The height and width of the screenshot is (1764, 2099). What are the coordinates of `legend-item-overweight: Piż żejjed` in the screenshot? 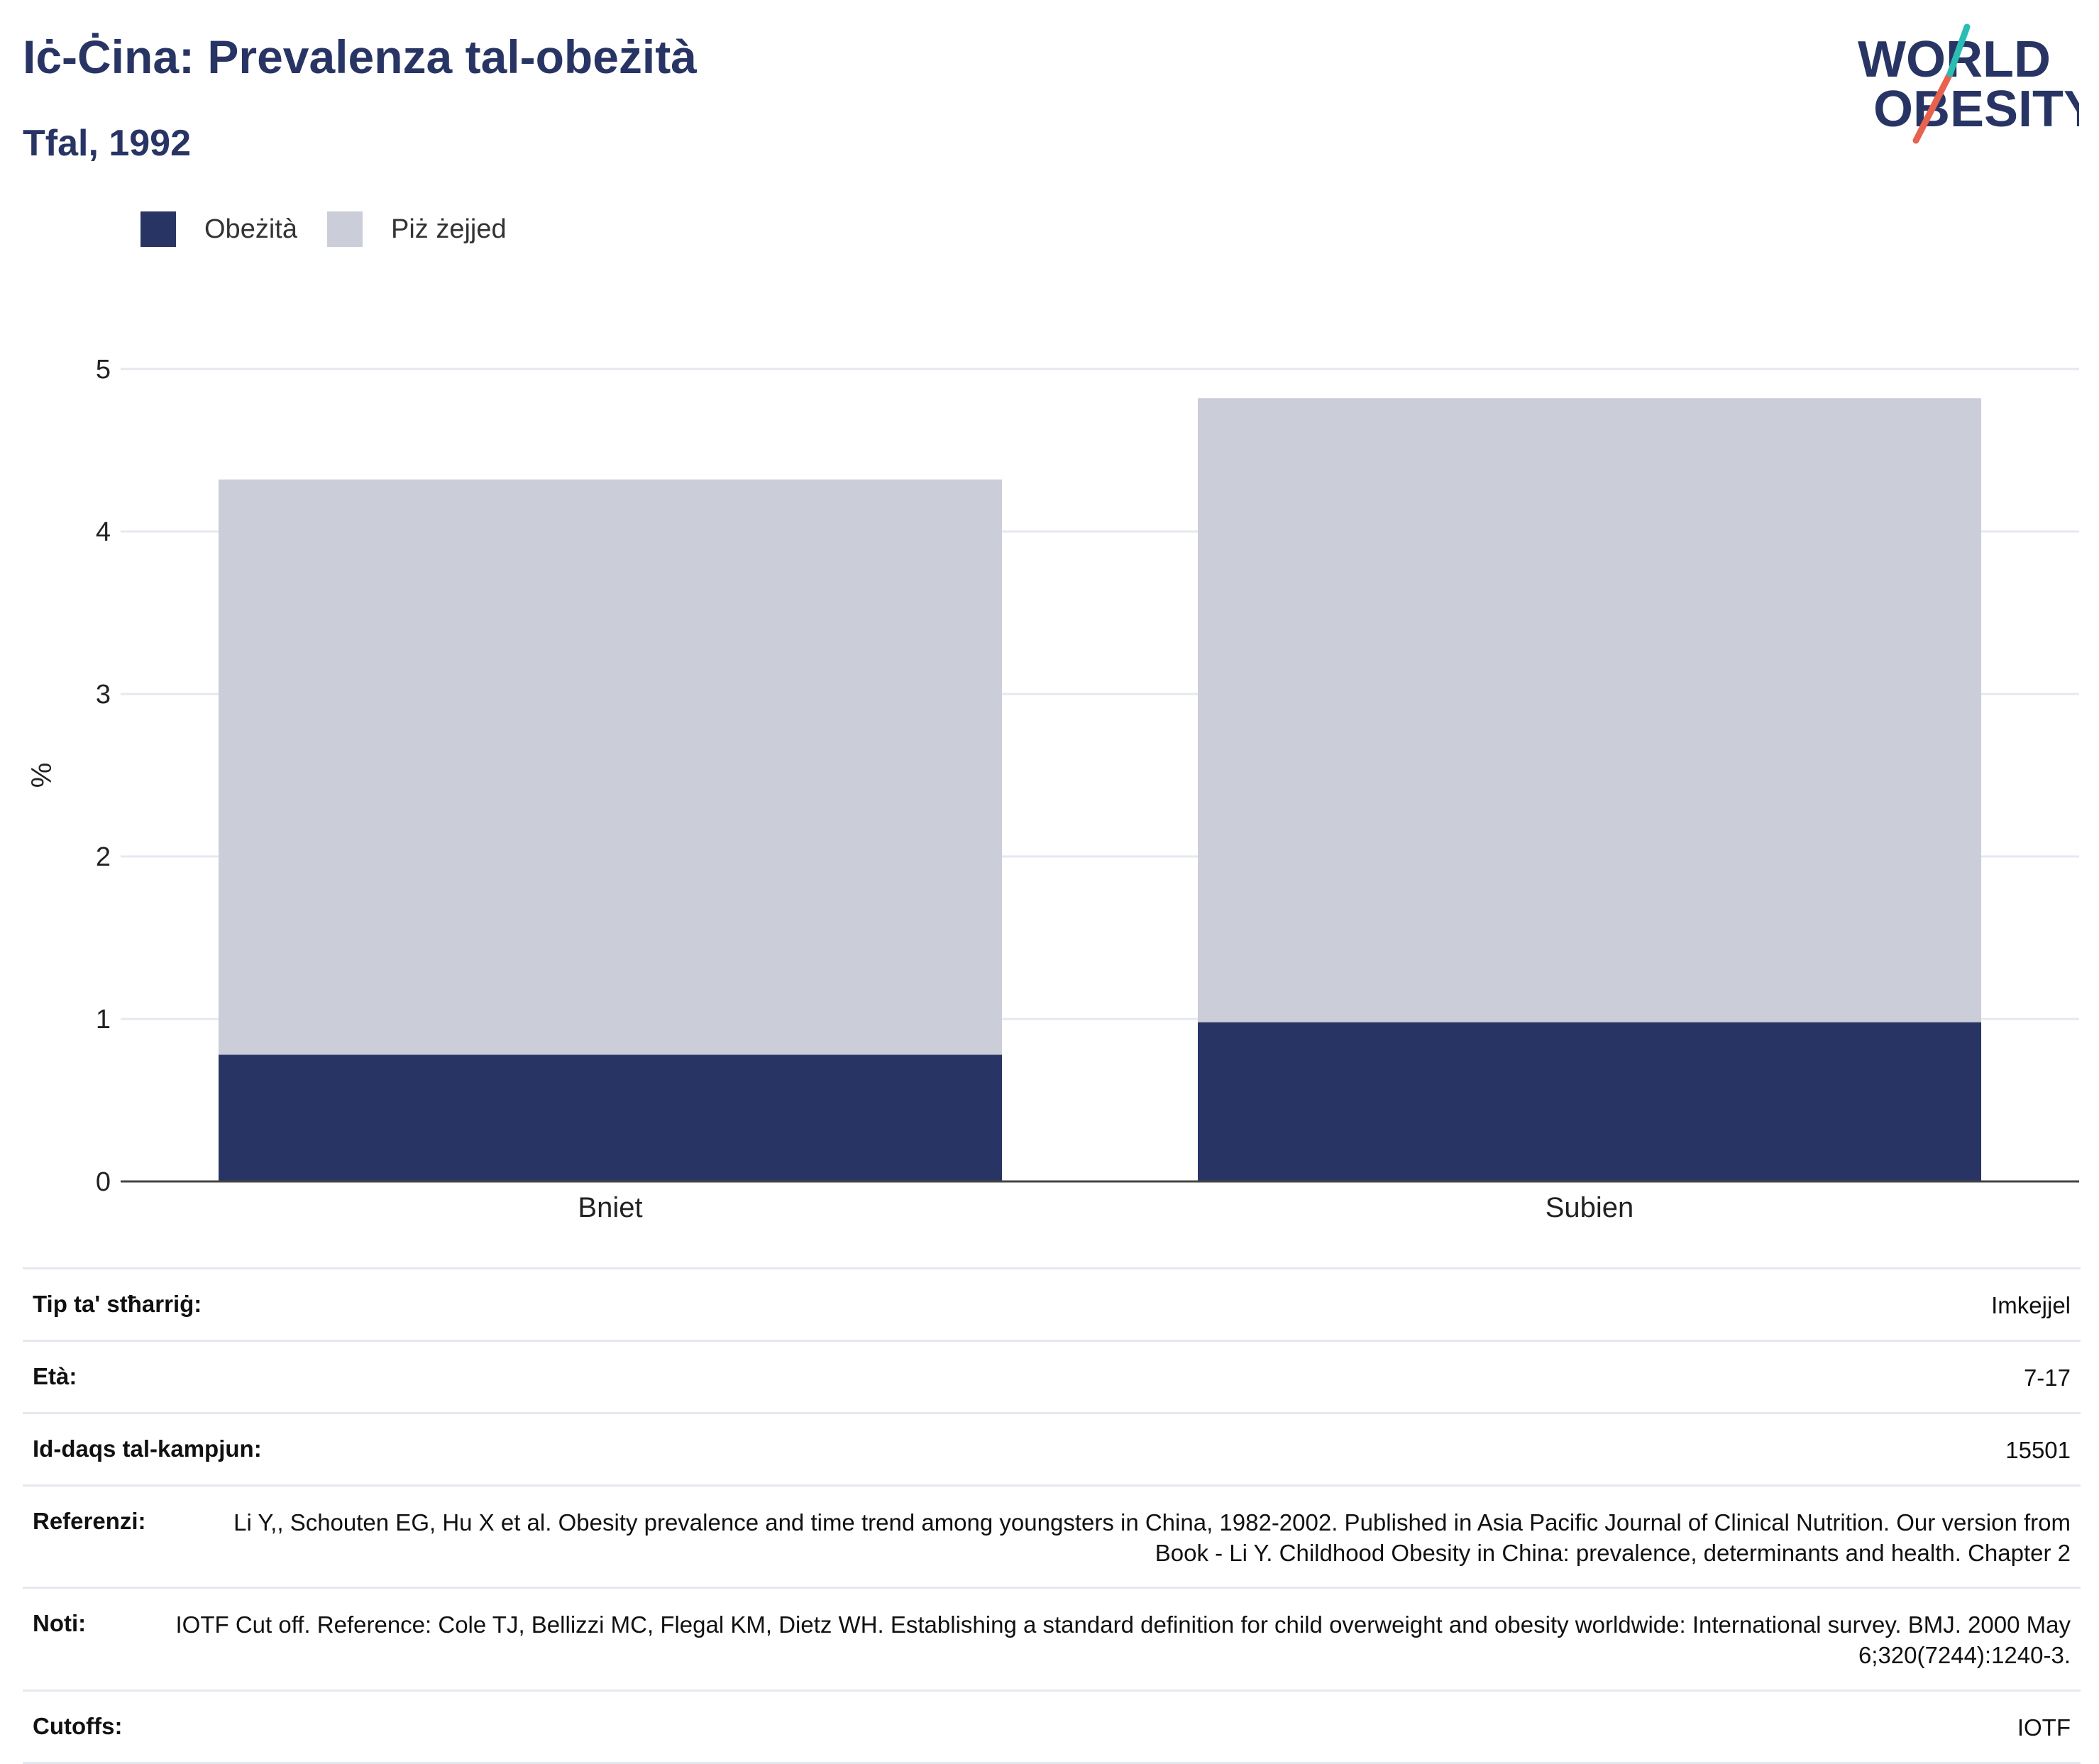 It's located at (416, 229).